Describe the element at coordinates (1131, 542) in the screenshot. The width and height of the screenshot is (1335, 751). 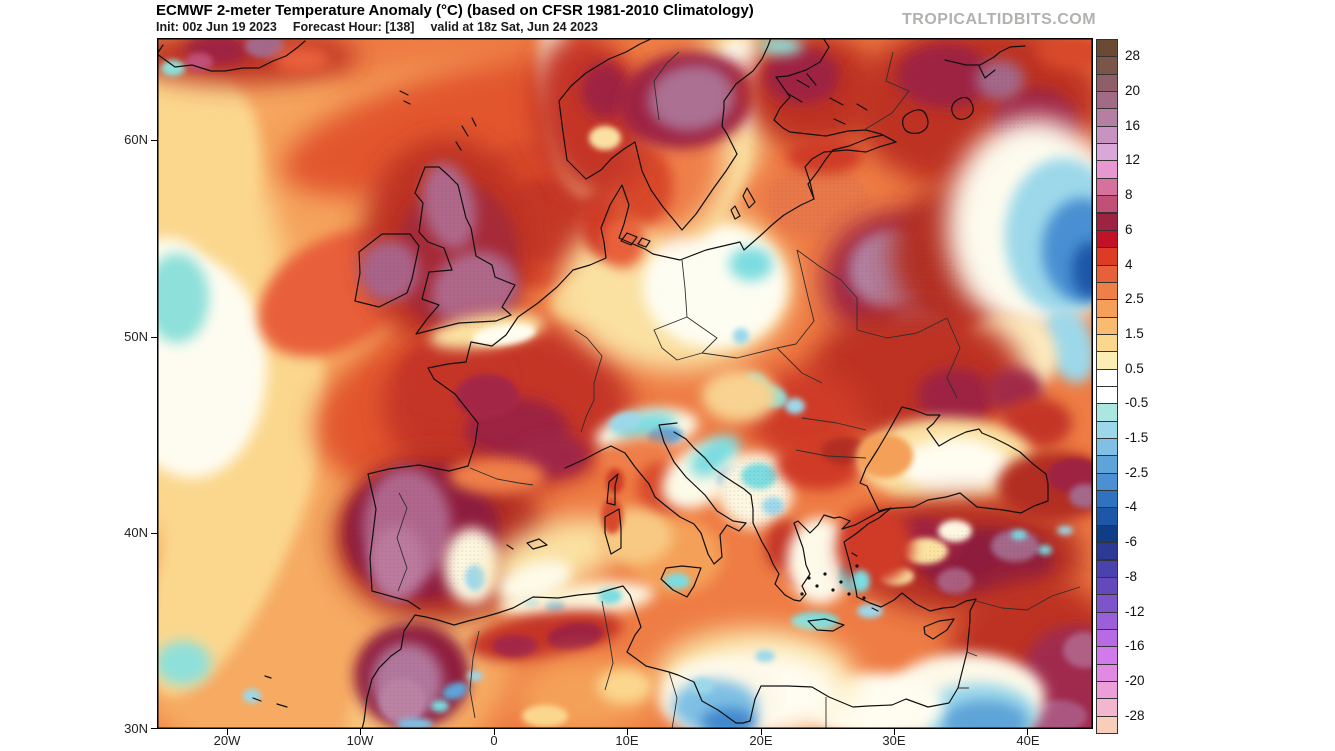
I see `colorbar-label: -6` at that location.